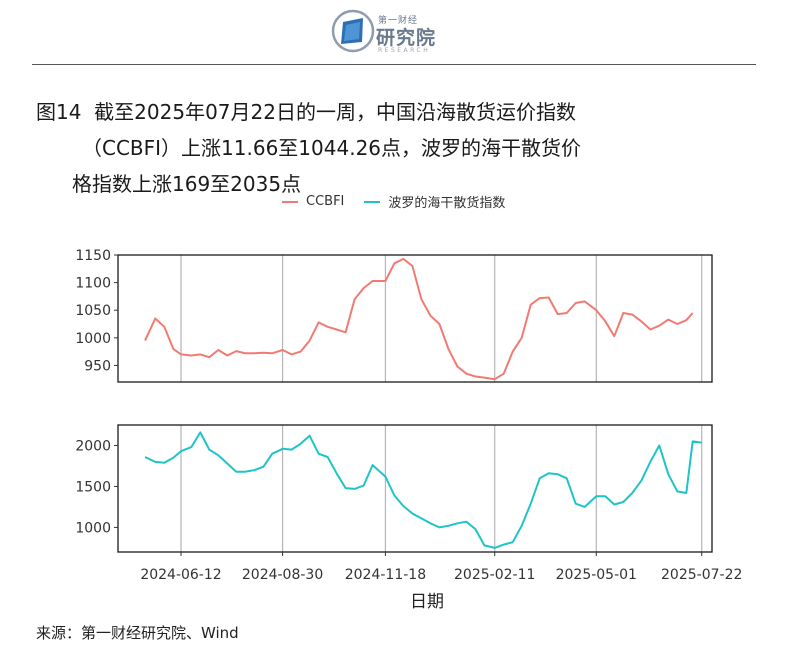 This screenshot has width=786, height=670. What do you see at coordinates (701, 575) in the screenshot?
I see `x-tick-label-5: 2025-07-22` at bounding box center [701, 575].